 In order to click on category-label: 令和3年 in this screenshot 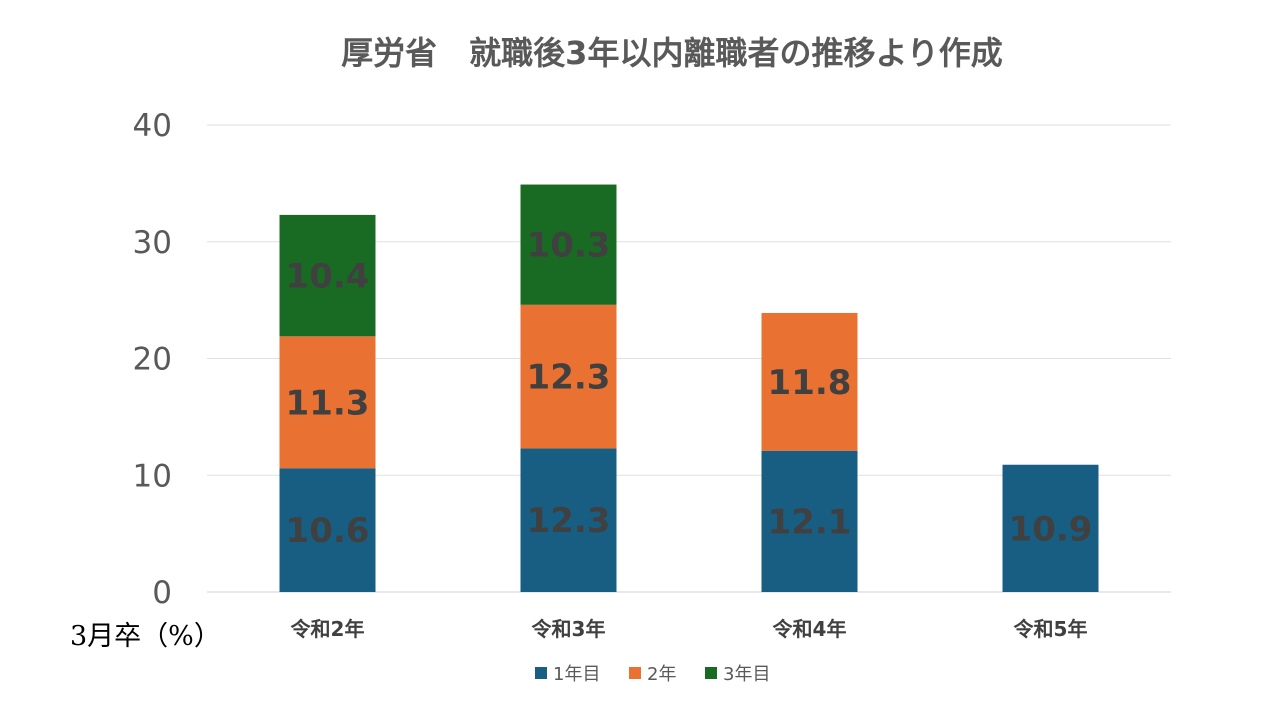, I will do `click(569, 629)`.